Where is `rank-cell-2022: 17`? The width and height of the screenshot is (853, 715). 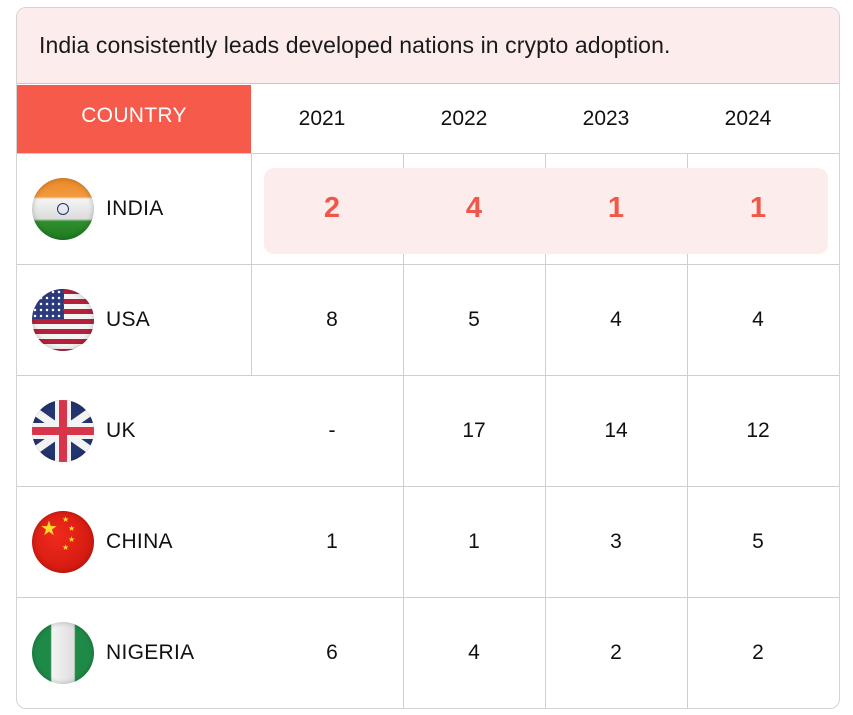
rank-cell-2022: 17 is located at coordinates (474, 430).